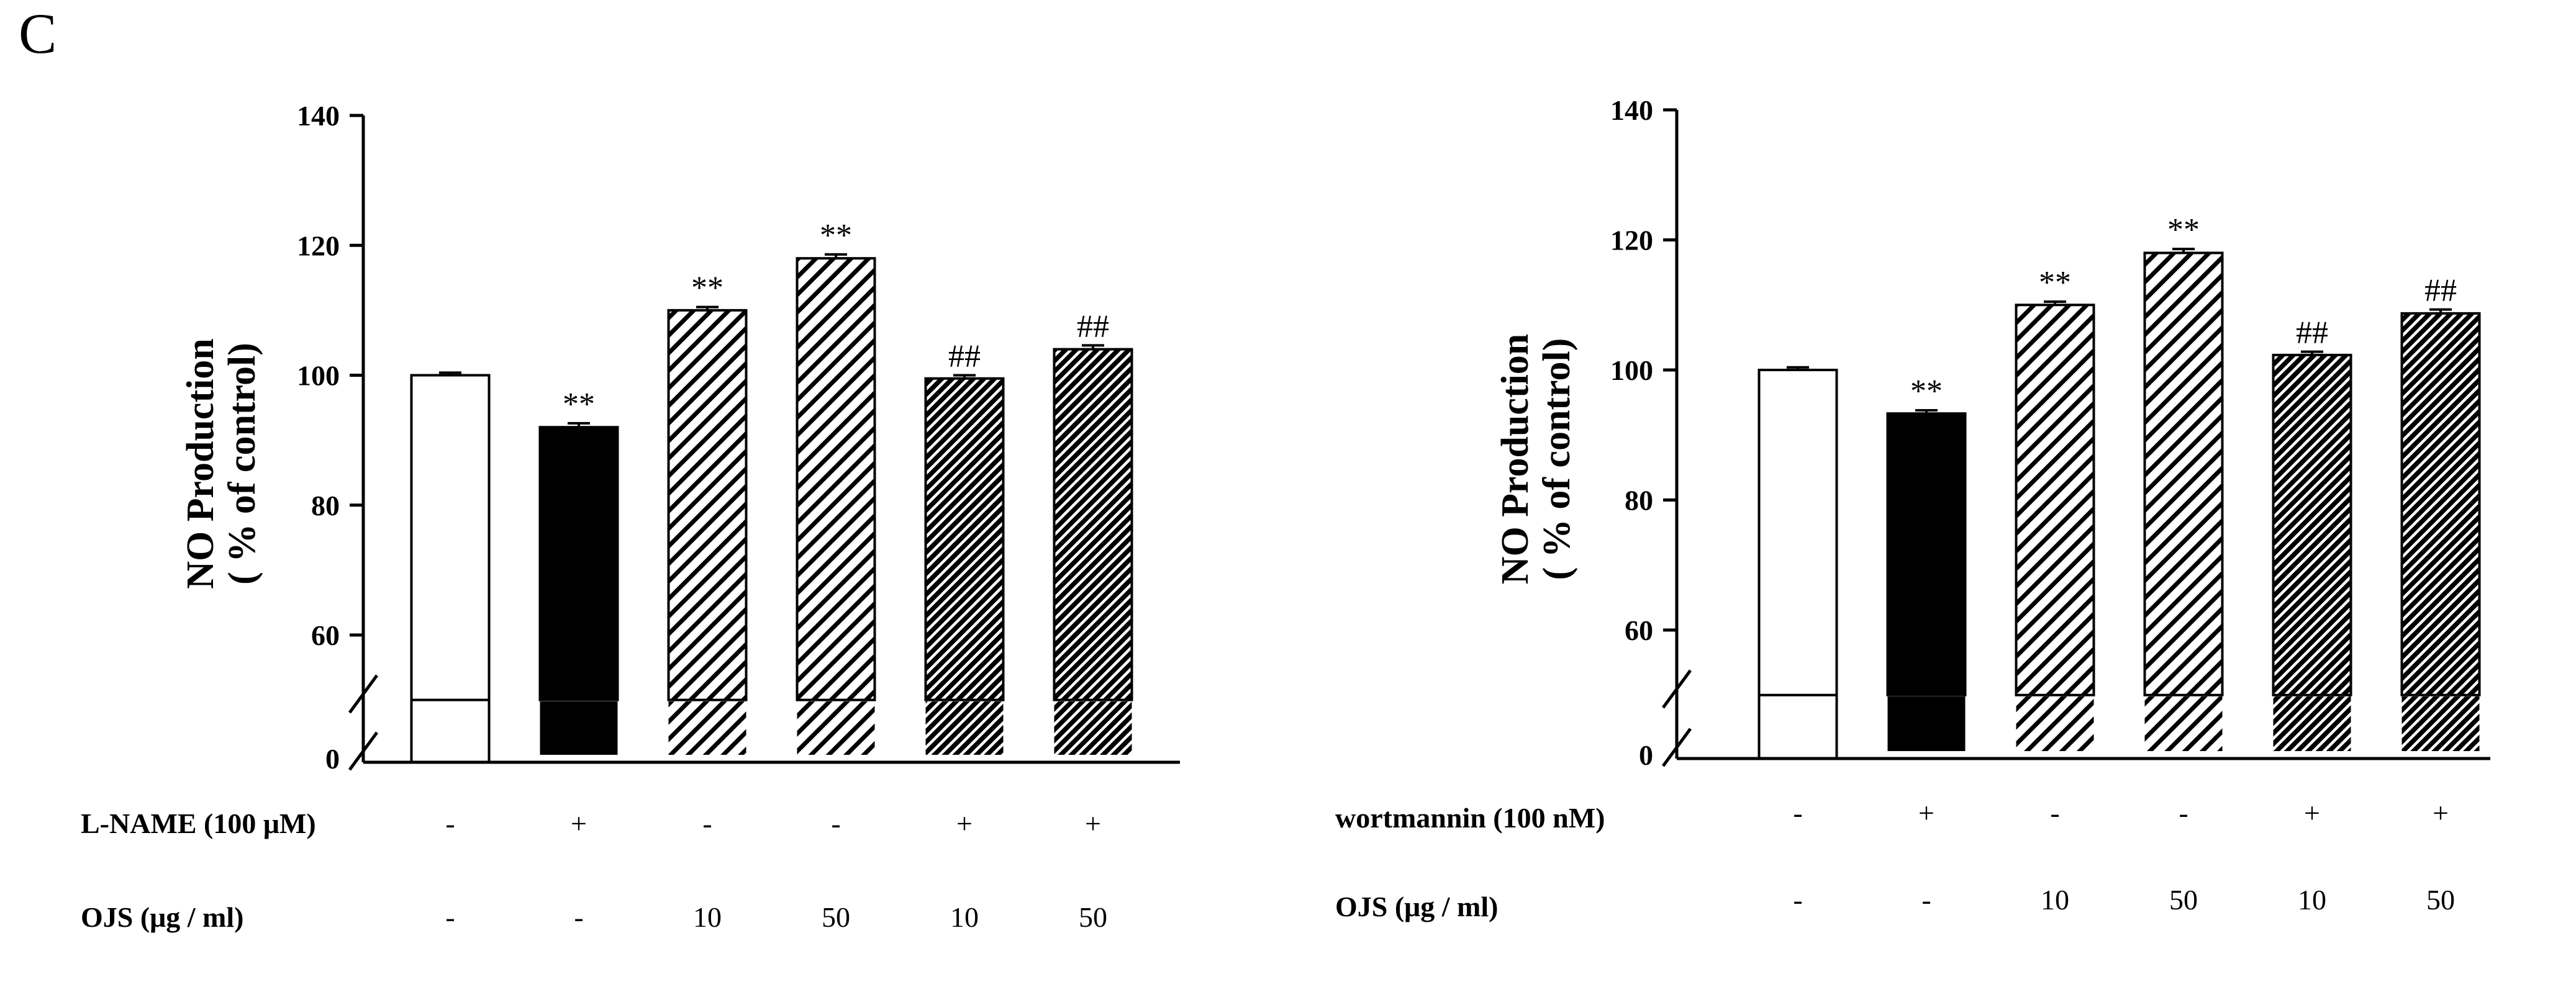  Describe the element at coordinates (38, 33) in the screenshot. I see `panel-label: C` at that location.